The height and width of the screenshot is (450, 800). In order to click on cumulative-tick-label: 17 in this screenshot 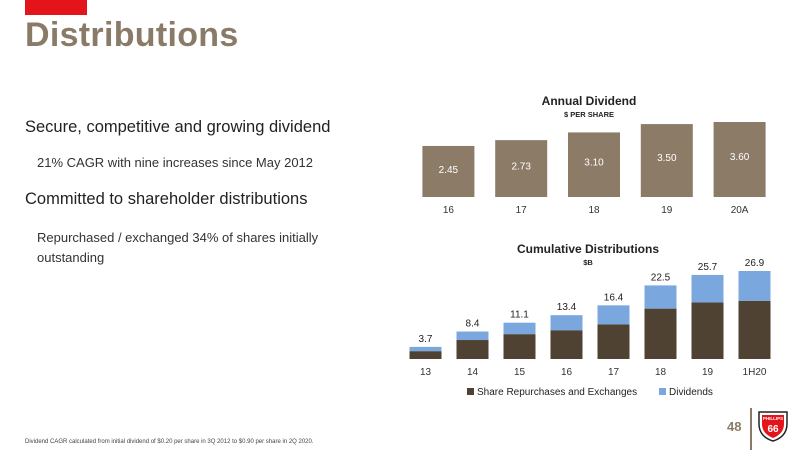, I will do `click(614, 372)`.